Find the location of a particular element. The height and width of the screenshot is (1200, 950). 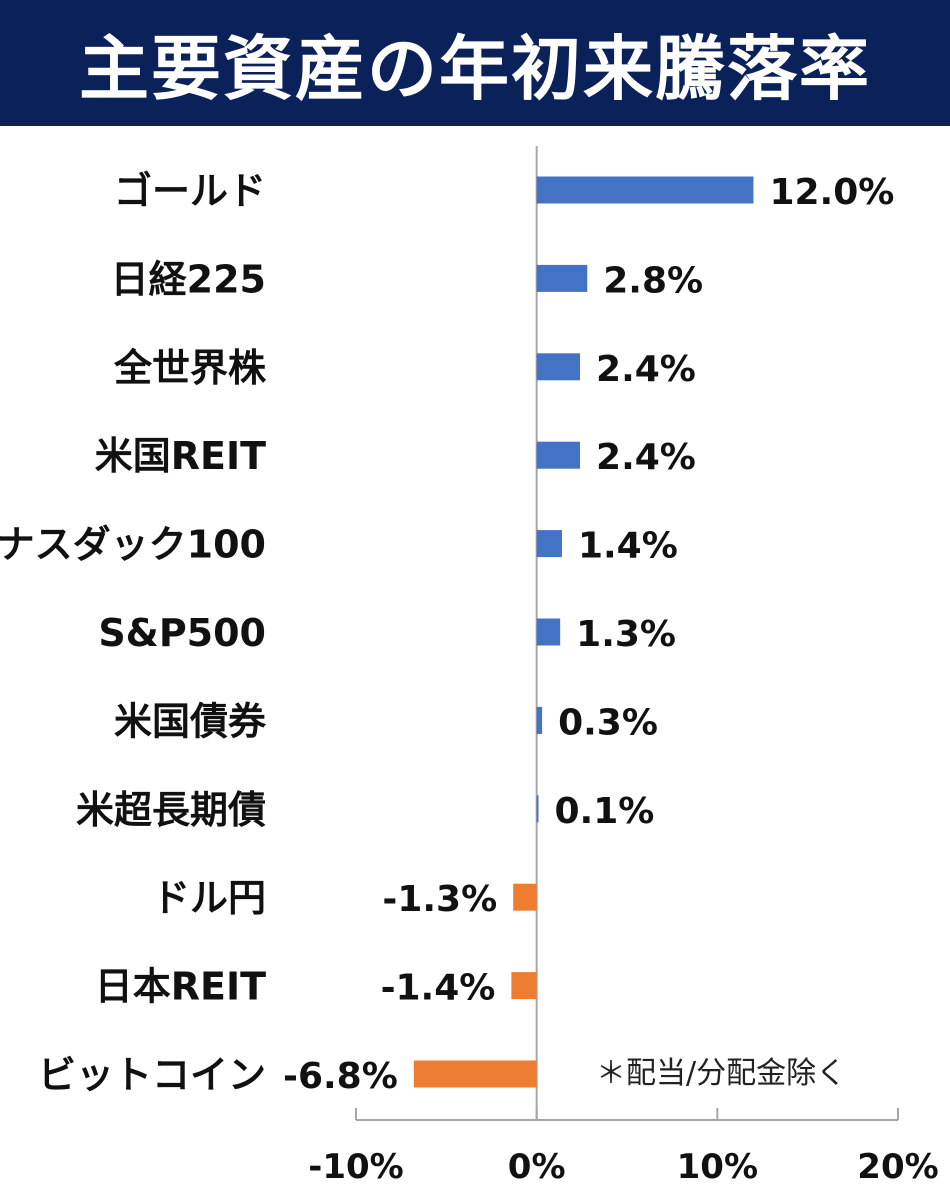

category-label: ナスダック100 is located at coordinates (133, 545).